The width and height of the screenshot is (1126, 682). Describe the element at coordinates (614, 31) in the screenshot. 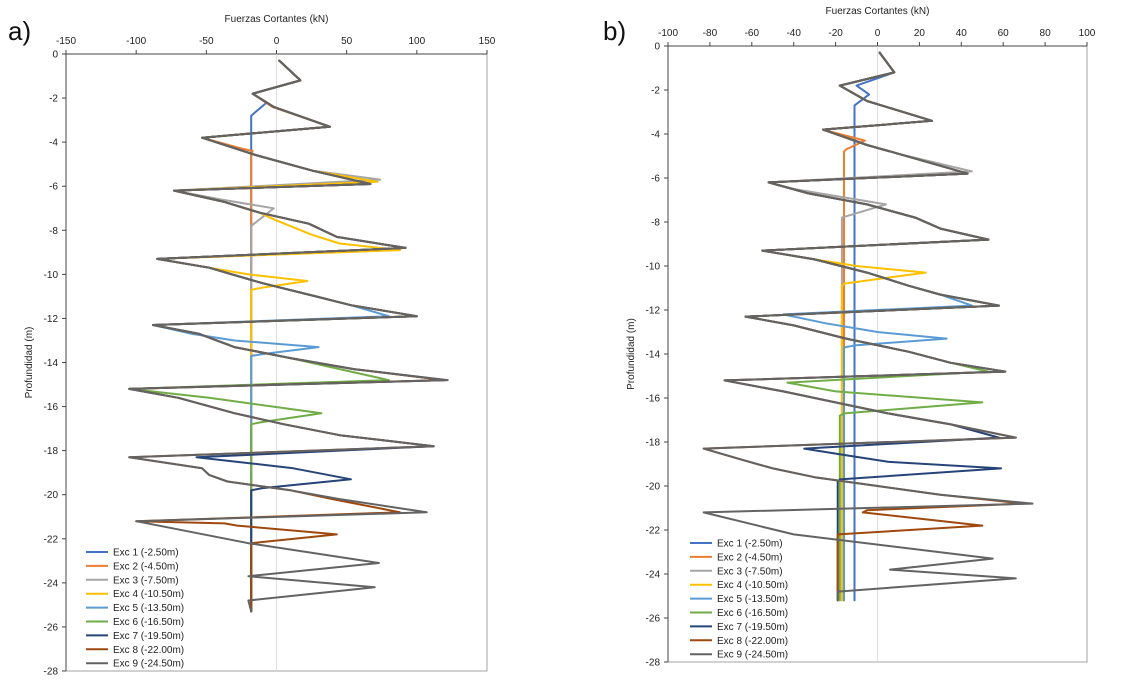

I see `panel-label: b)` at that location.